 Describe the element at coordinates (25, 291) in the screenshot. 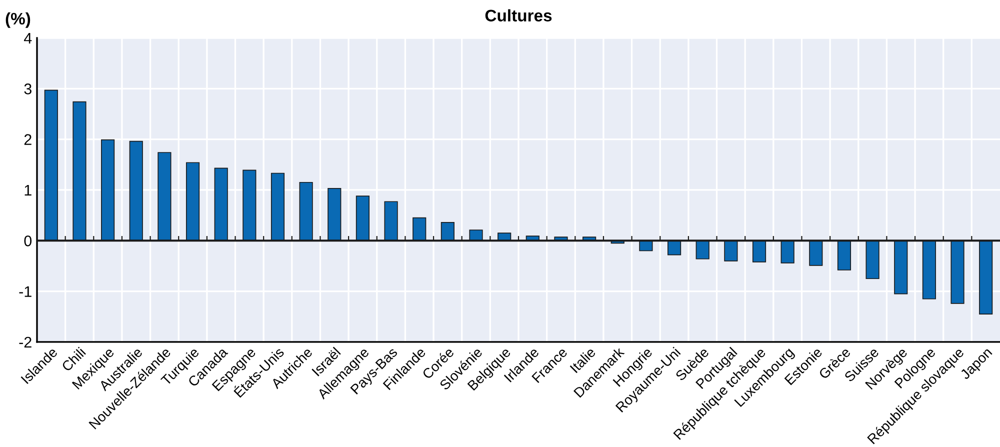

I see `y-tick-label: -1` at that location.